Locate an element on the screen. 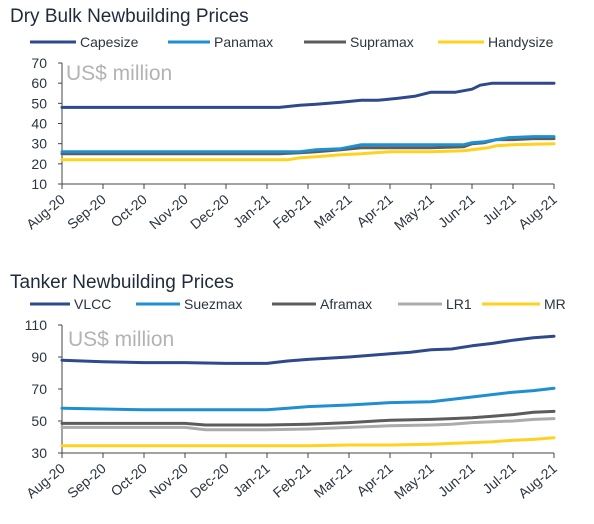  series-line-lr1 is located at coordinates (308, 424).